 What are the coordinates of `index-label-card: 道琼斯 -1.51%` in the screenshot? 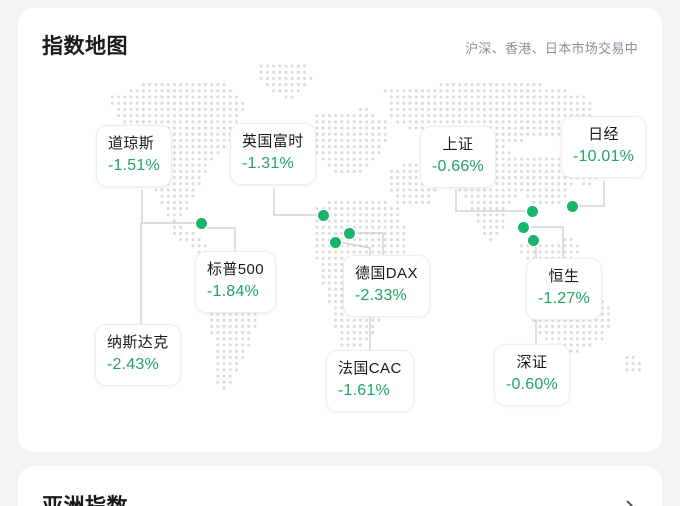 It's located at (134, 156).